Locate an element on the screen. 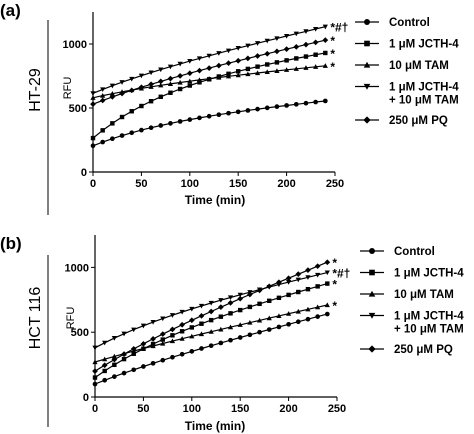 The image size is (474, 434). significance-annotation: *#† is located at coordinates (341, 274).